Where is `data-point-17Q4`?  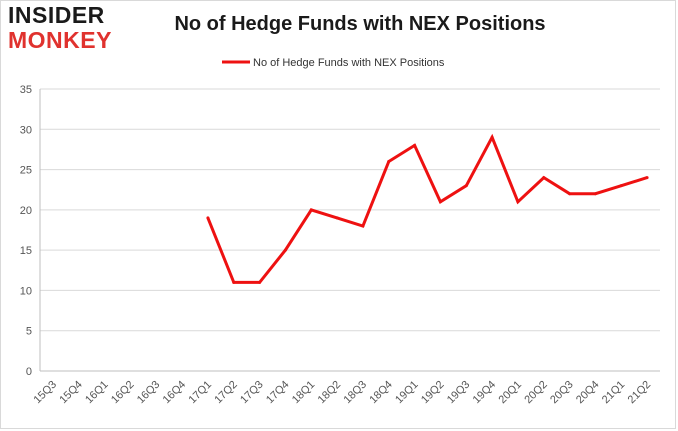 data-point-17Q4 is located at coordinates (285, 250).